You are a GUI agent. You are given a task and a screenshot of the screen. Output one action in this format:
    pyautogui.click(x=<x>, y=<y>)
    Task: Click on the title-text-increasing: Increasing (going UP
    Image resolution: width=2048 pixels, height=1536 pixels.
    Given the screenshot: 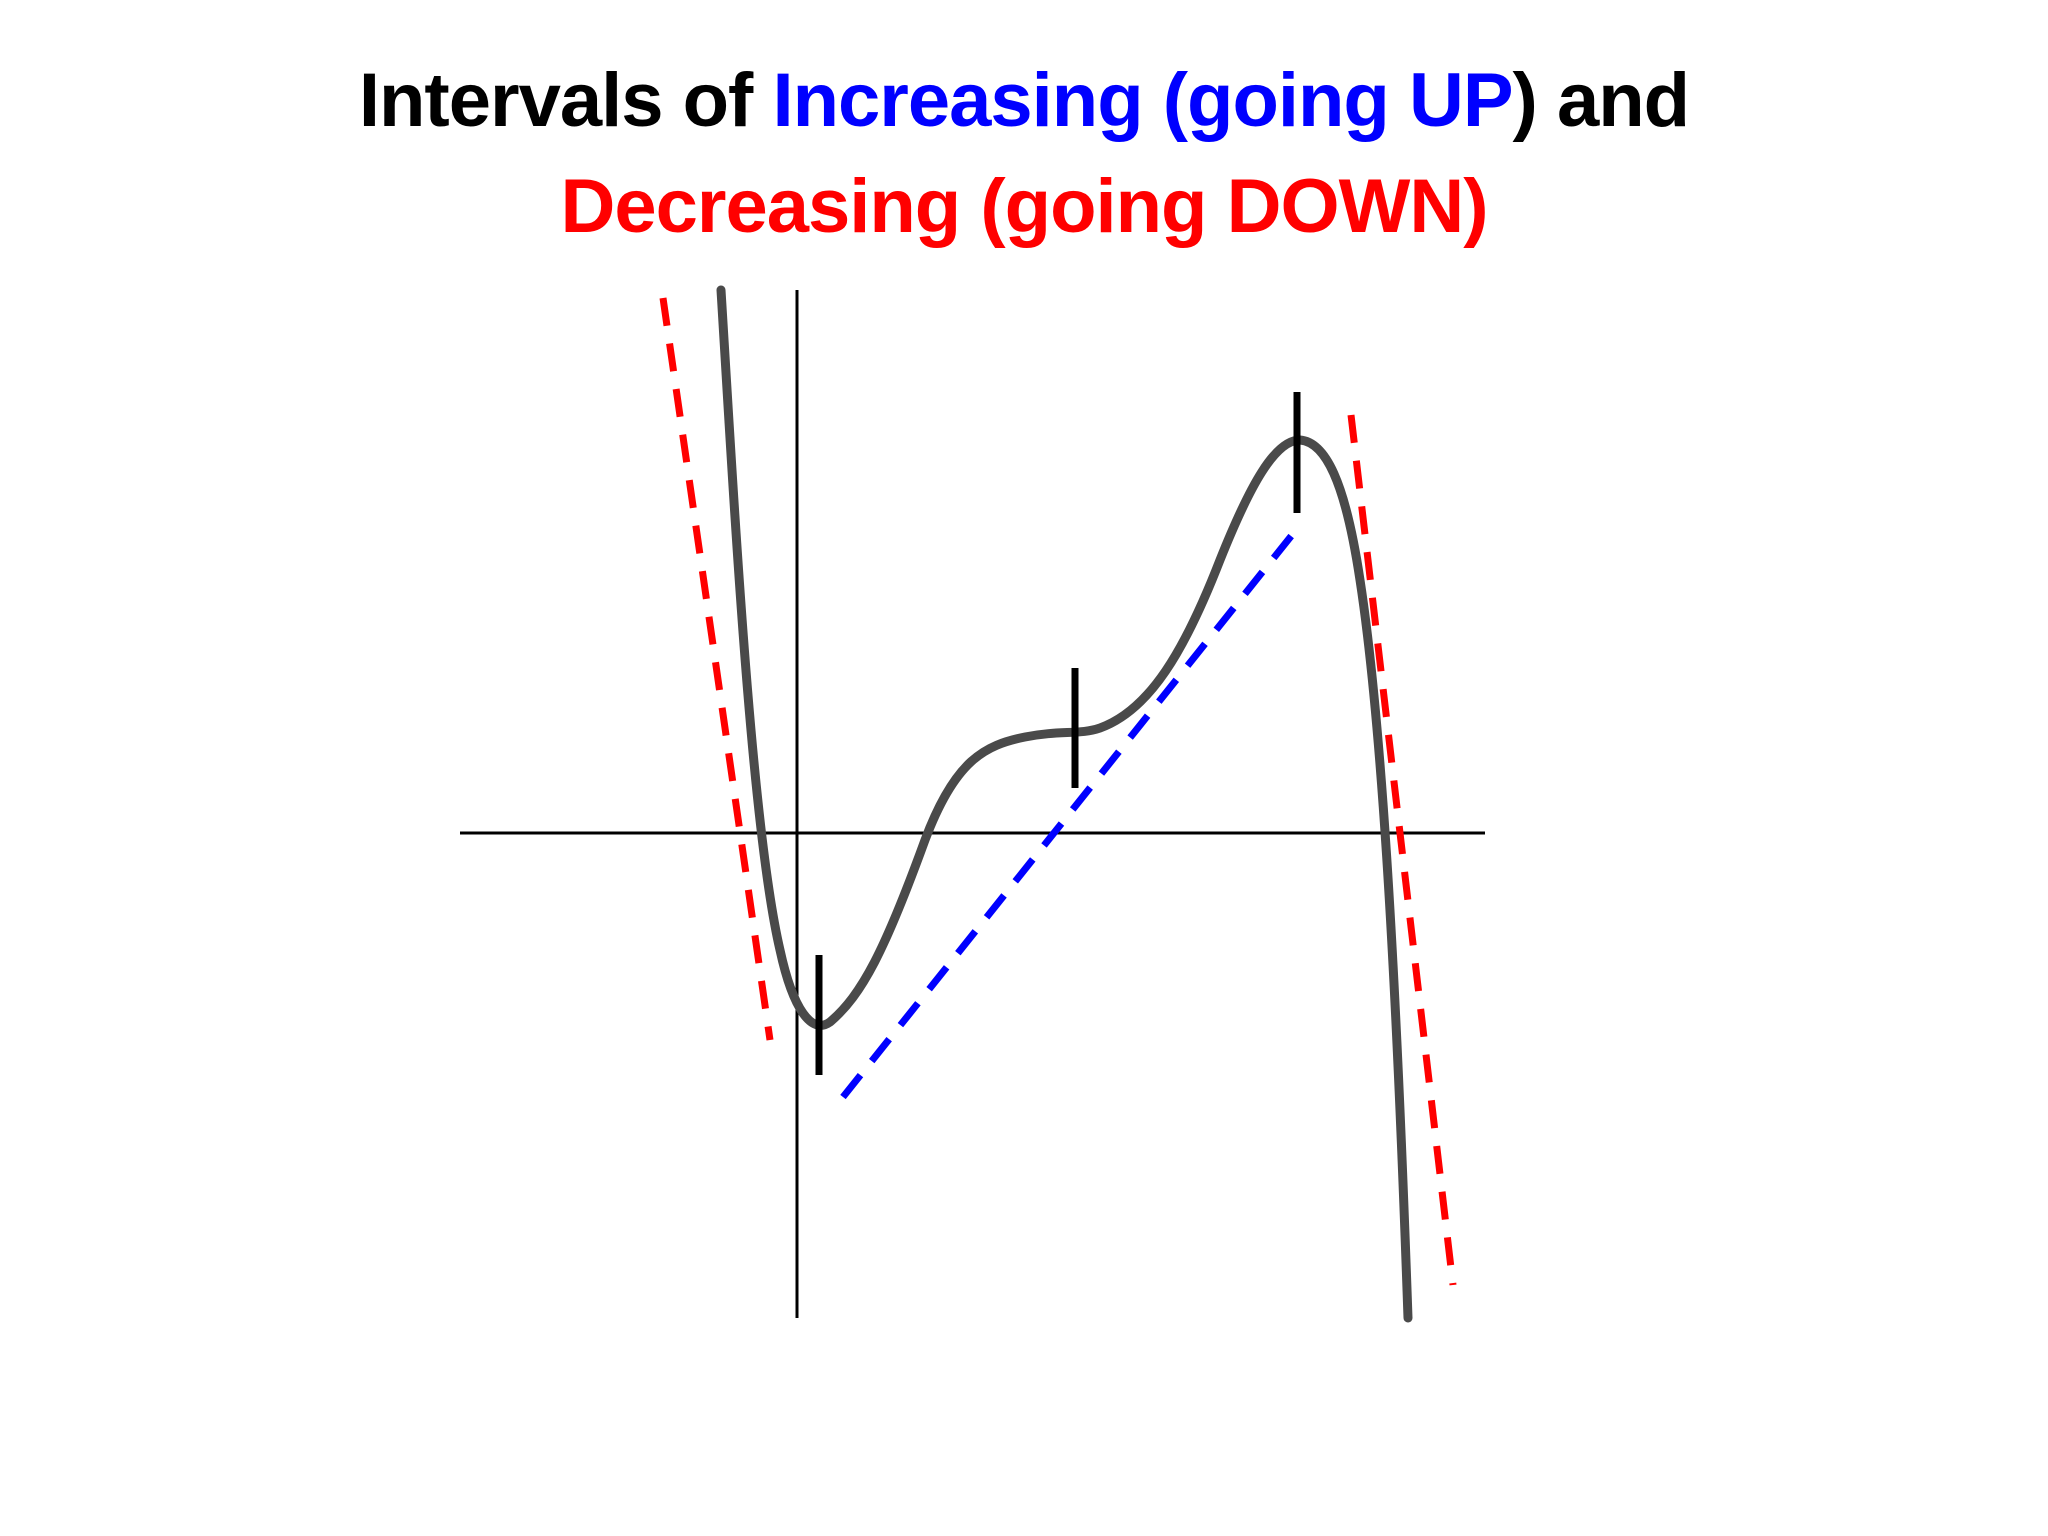 What is the action you would take?
    pyautogui.click(x=1142, y=100)
    